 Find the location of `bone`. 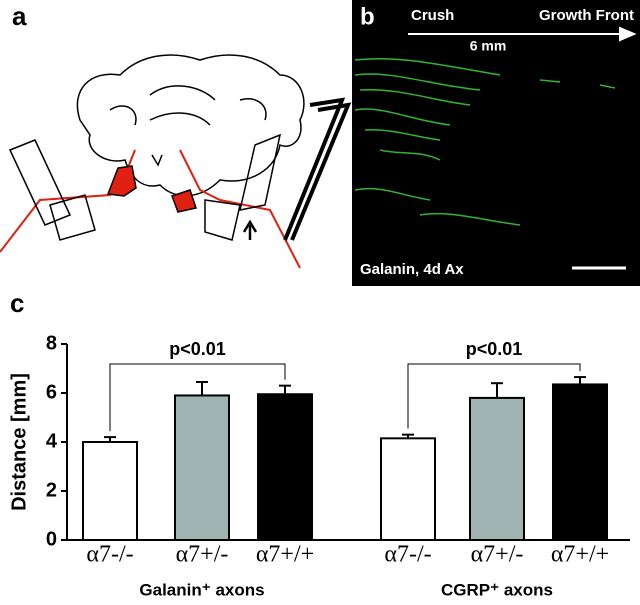

bone is located at coordinates (145, 187).